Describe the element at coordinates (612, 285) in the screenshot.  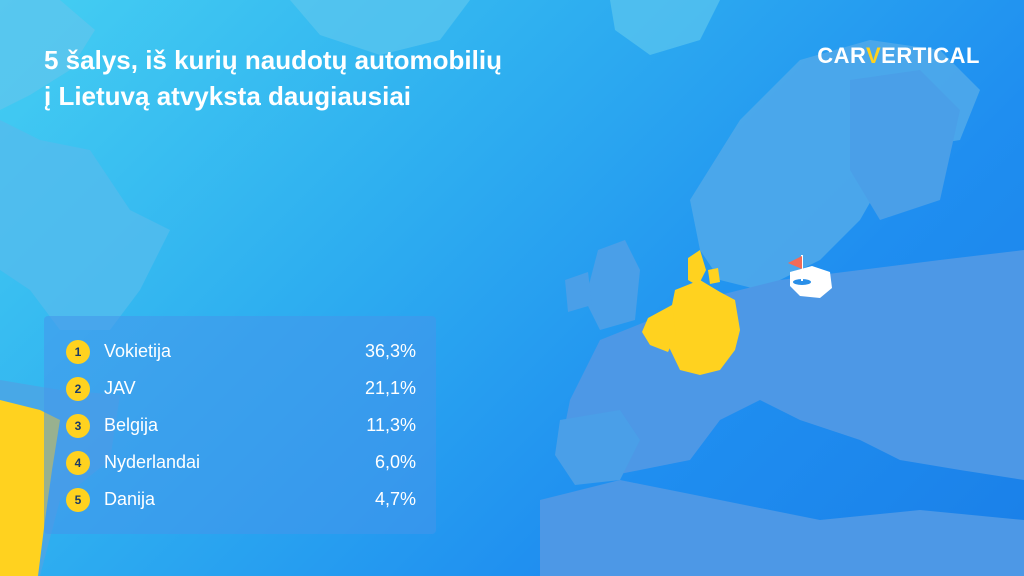
I see `britain-land` at that location.